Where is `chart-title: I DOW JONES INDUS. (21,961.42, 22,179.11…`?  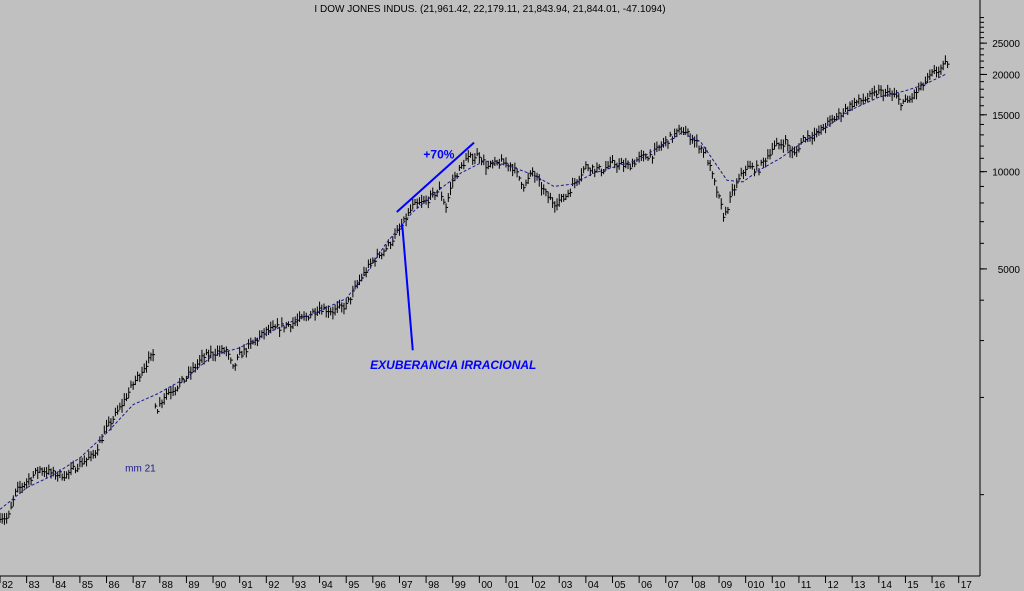 chart-title: I DOW JONES INDUS. (21,961.42, 22,179.11… is located at coordinates (489, 9).